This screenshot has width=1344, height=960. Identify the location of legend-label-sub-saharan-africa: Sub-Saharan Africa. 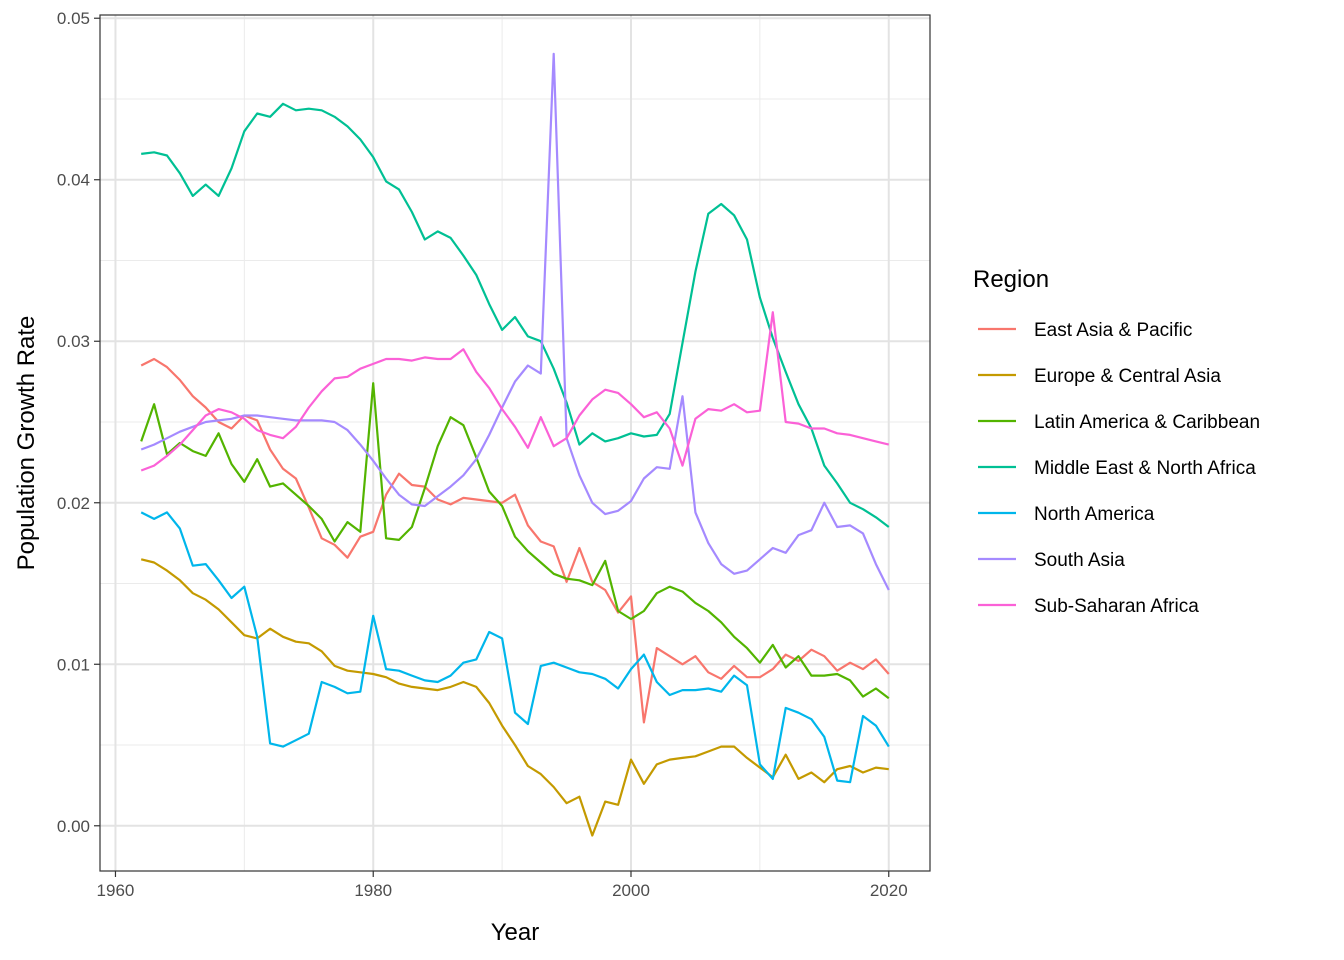
(1116, 606).